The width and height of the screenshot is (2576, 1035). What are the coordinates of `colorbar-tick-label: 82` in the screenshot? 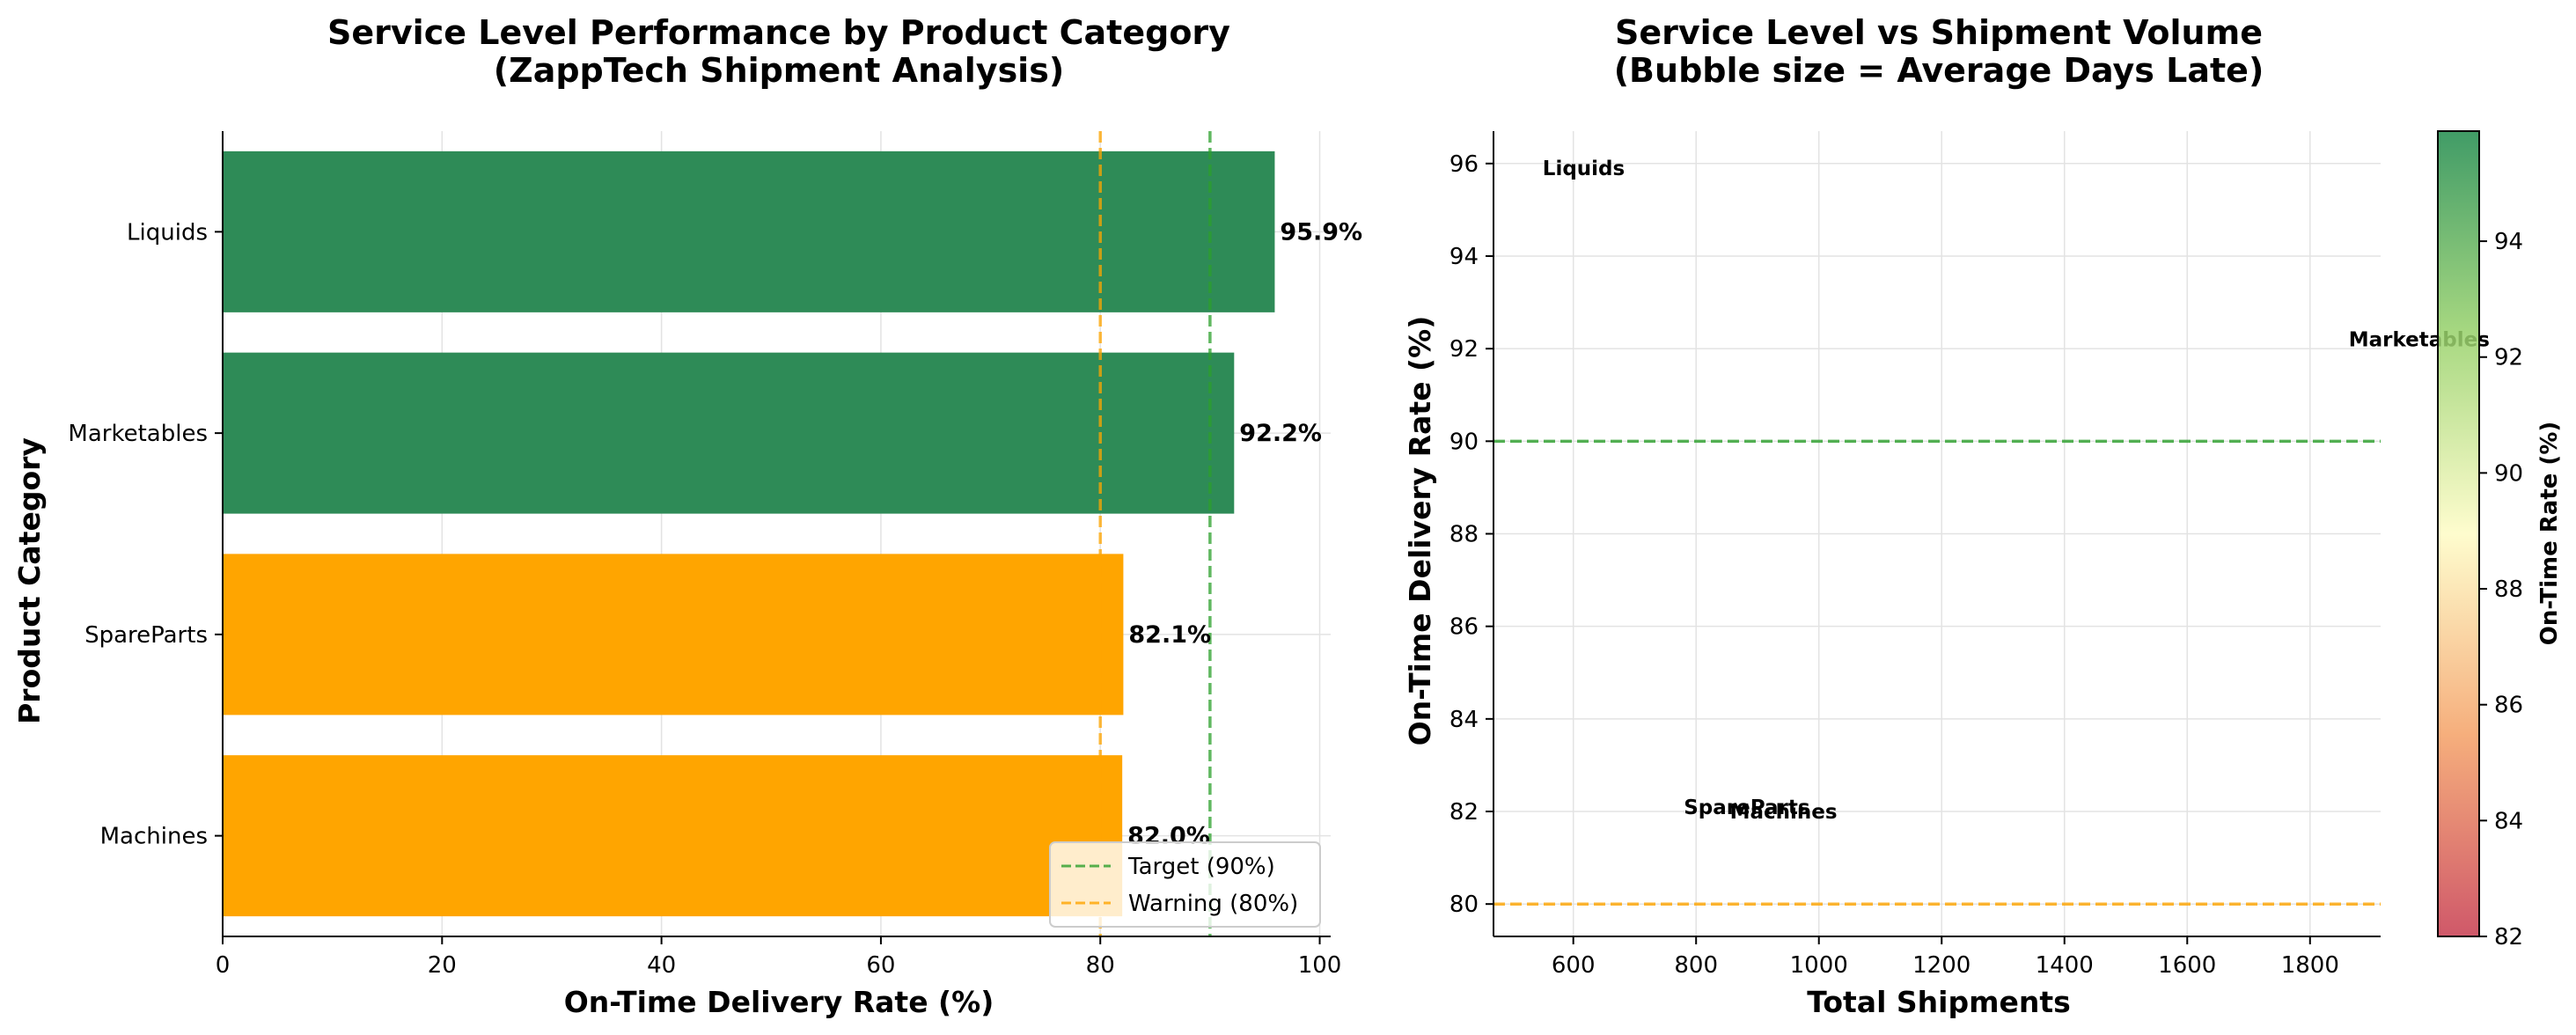 It's located at (2508, 937).